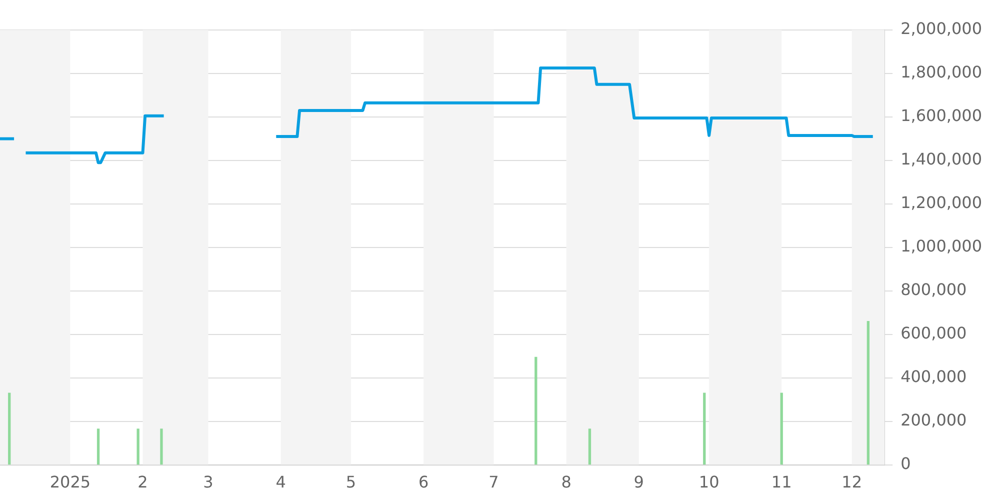 The image size is (1000, 500). Describe the element at coordinates (208, 482) in the screenshot. I see `x-tick-label: 3` at that location.